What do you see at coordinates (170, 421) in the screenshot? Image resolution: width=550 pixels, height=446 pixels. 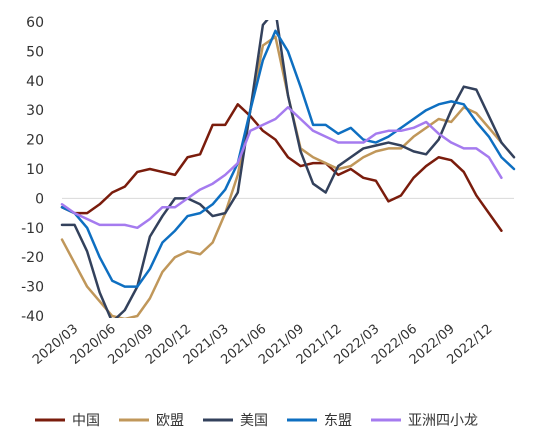 I see `legend-label: 欧盟` at bounding box center [170, 421].